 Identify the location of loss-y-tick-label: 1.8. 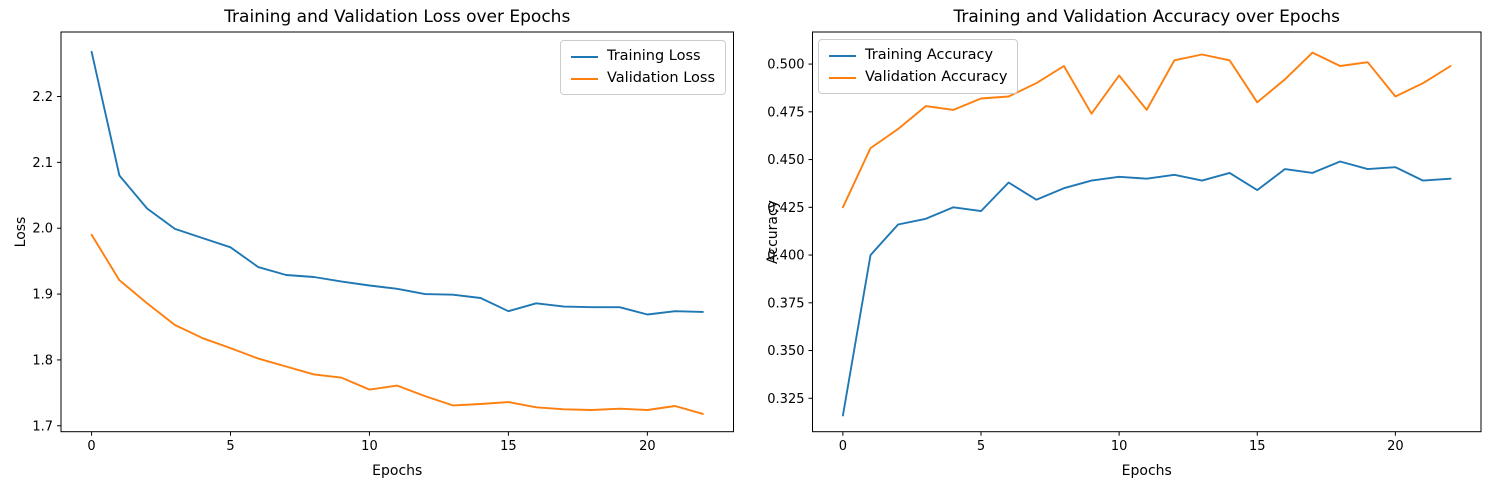
(42, 360).